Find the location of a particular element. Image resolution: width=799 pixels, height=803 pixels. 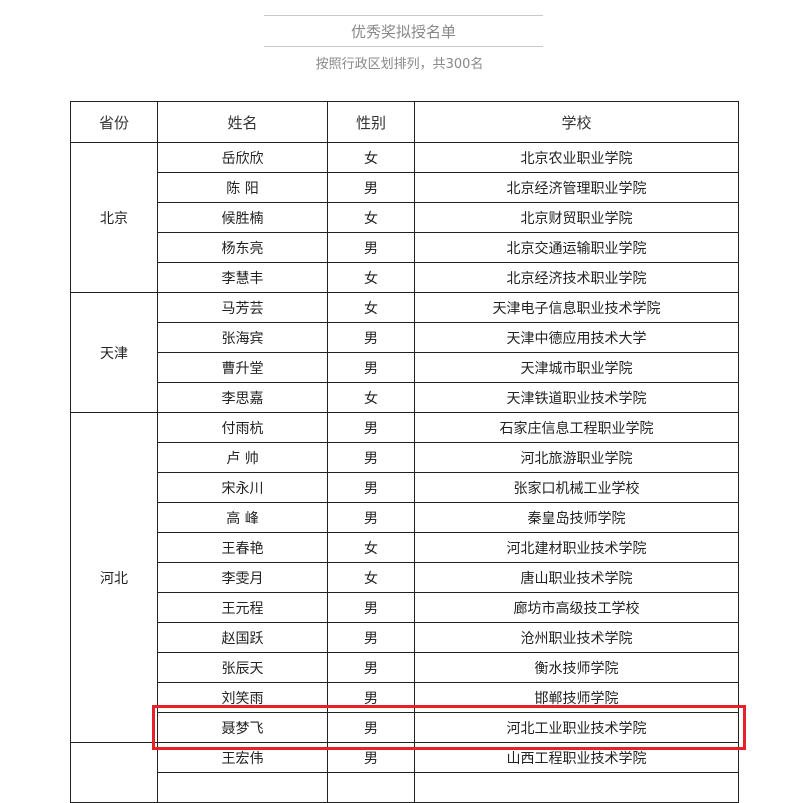

col-name: 姓名 is located at coordinates (242, 122).